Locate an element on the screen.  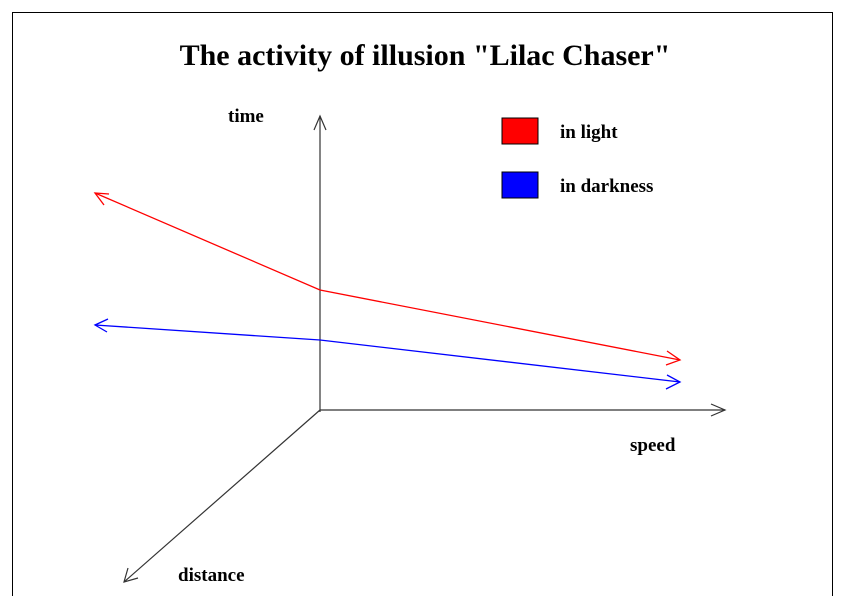
legend-label: in light is located at coordinates (589, 132).